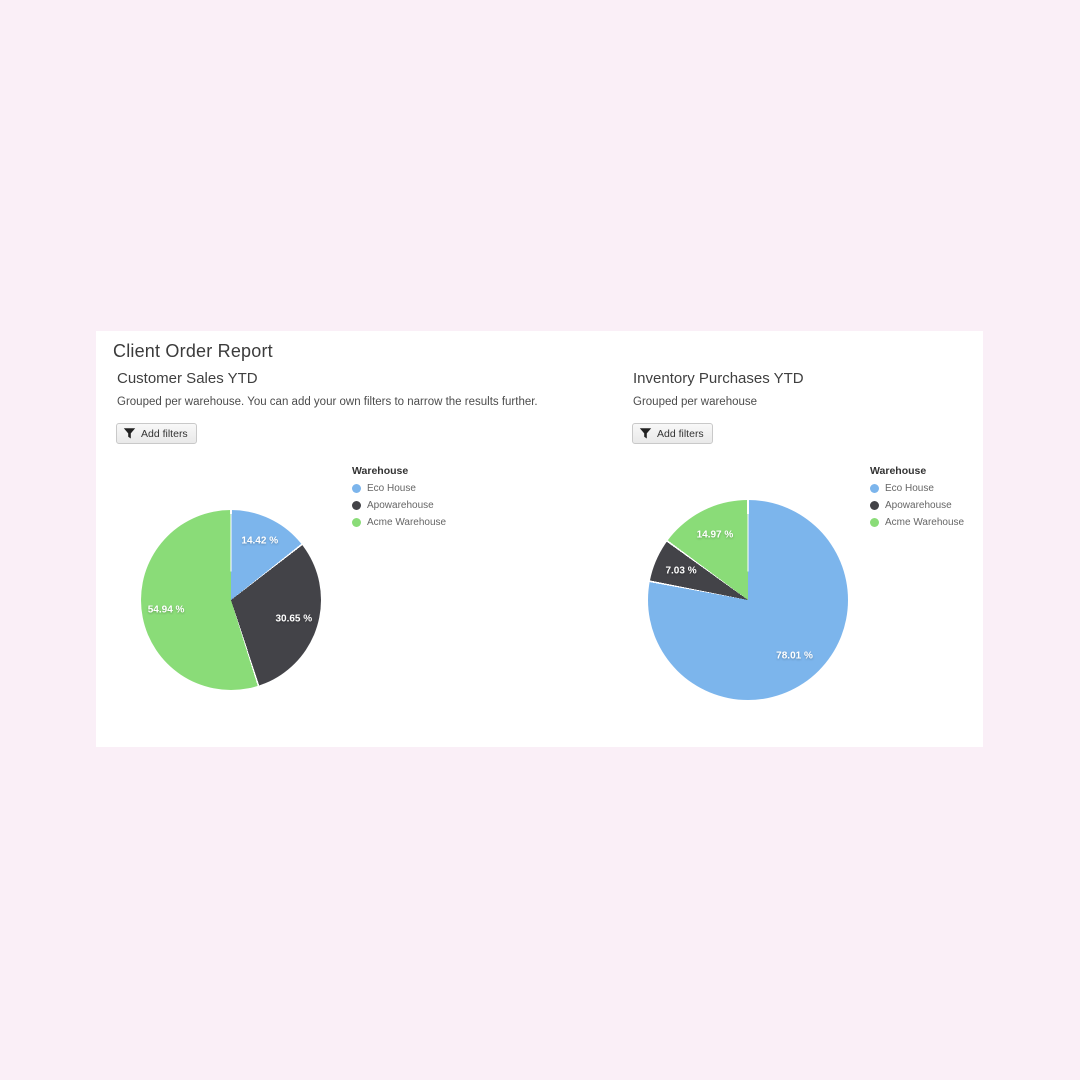 The image size is (1080, 1080). I want to click on customer-sales-pie-chart: 14.42 % 30.65 % 54.94 %, so click(231, 600).